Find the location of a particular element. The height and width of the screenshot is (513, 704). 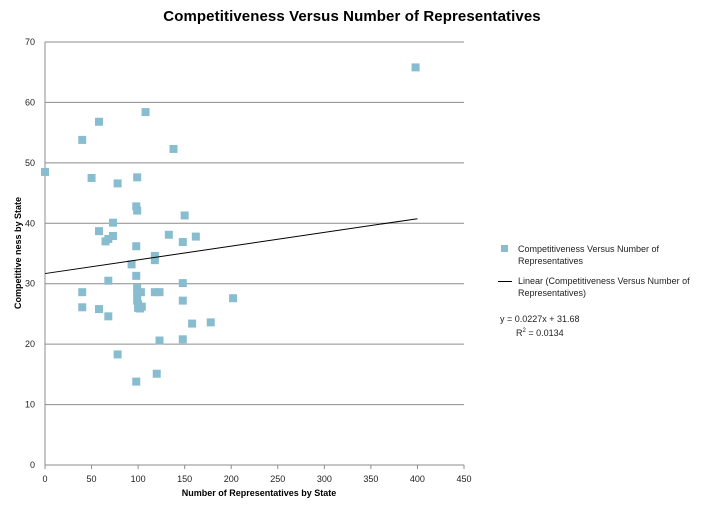

r-squared-exponent: 2 is located at coordinates (524, 331).